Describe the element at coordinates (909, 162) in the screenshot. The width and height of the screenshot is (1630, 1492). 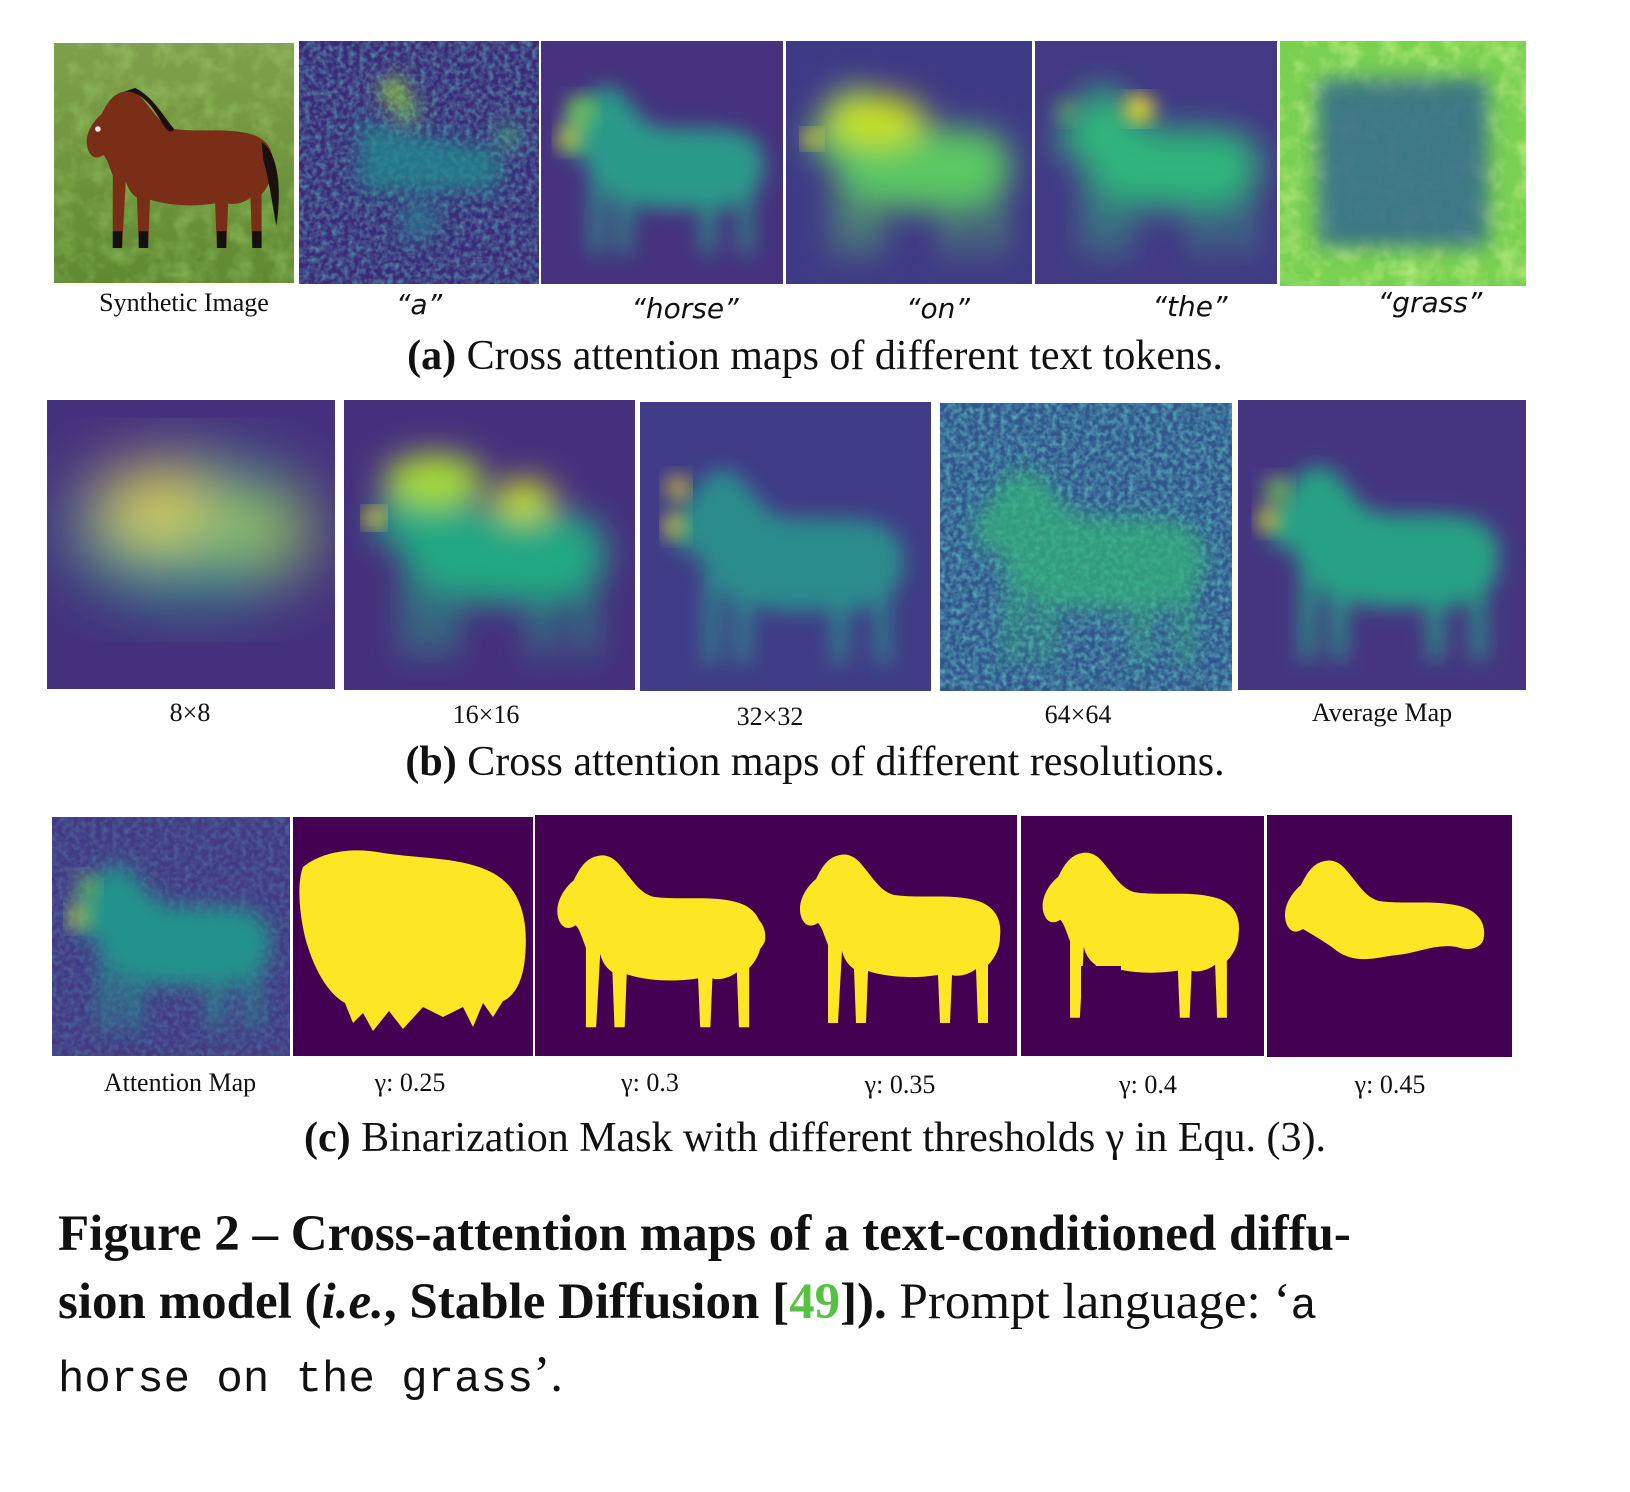
I see `attention-map-token-on` at that location.